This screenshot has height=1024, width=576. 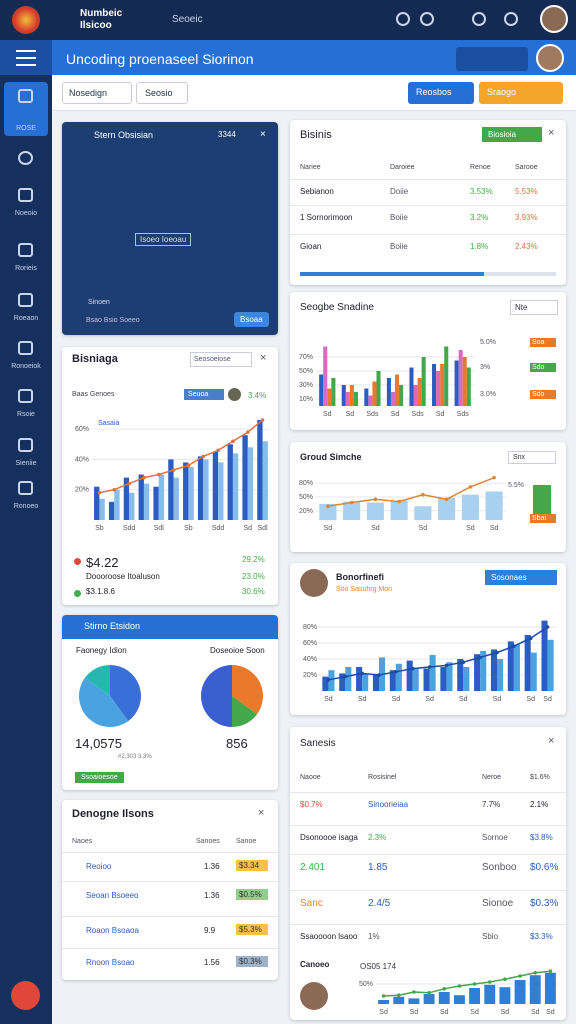 What do you see at coordinates (521, 93) in the screenshot?
I see `secondary-button: Sraogo` at bounding box center [521, 93].